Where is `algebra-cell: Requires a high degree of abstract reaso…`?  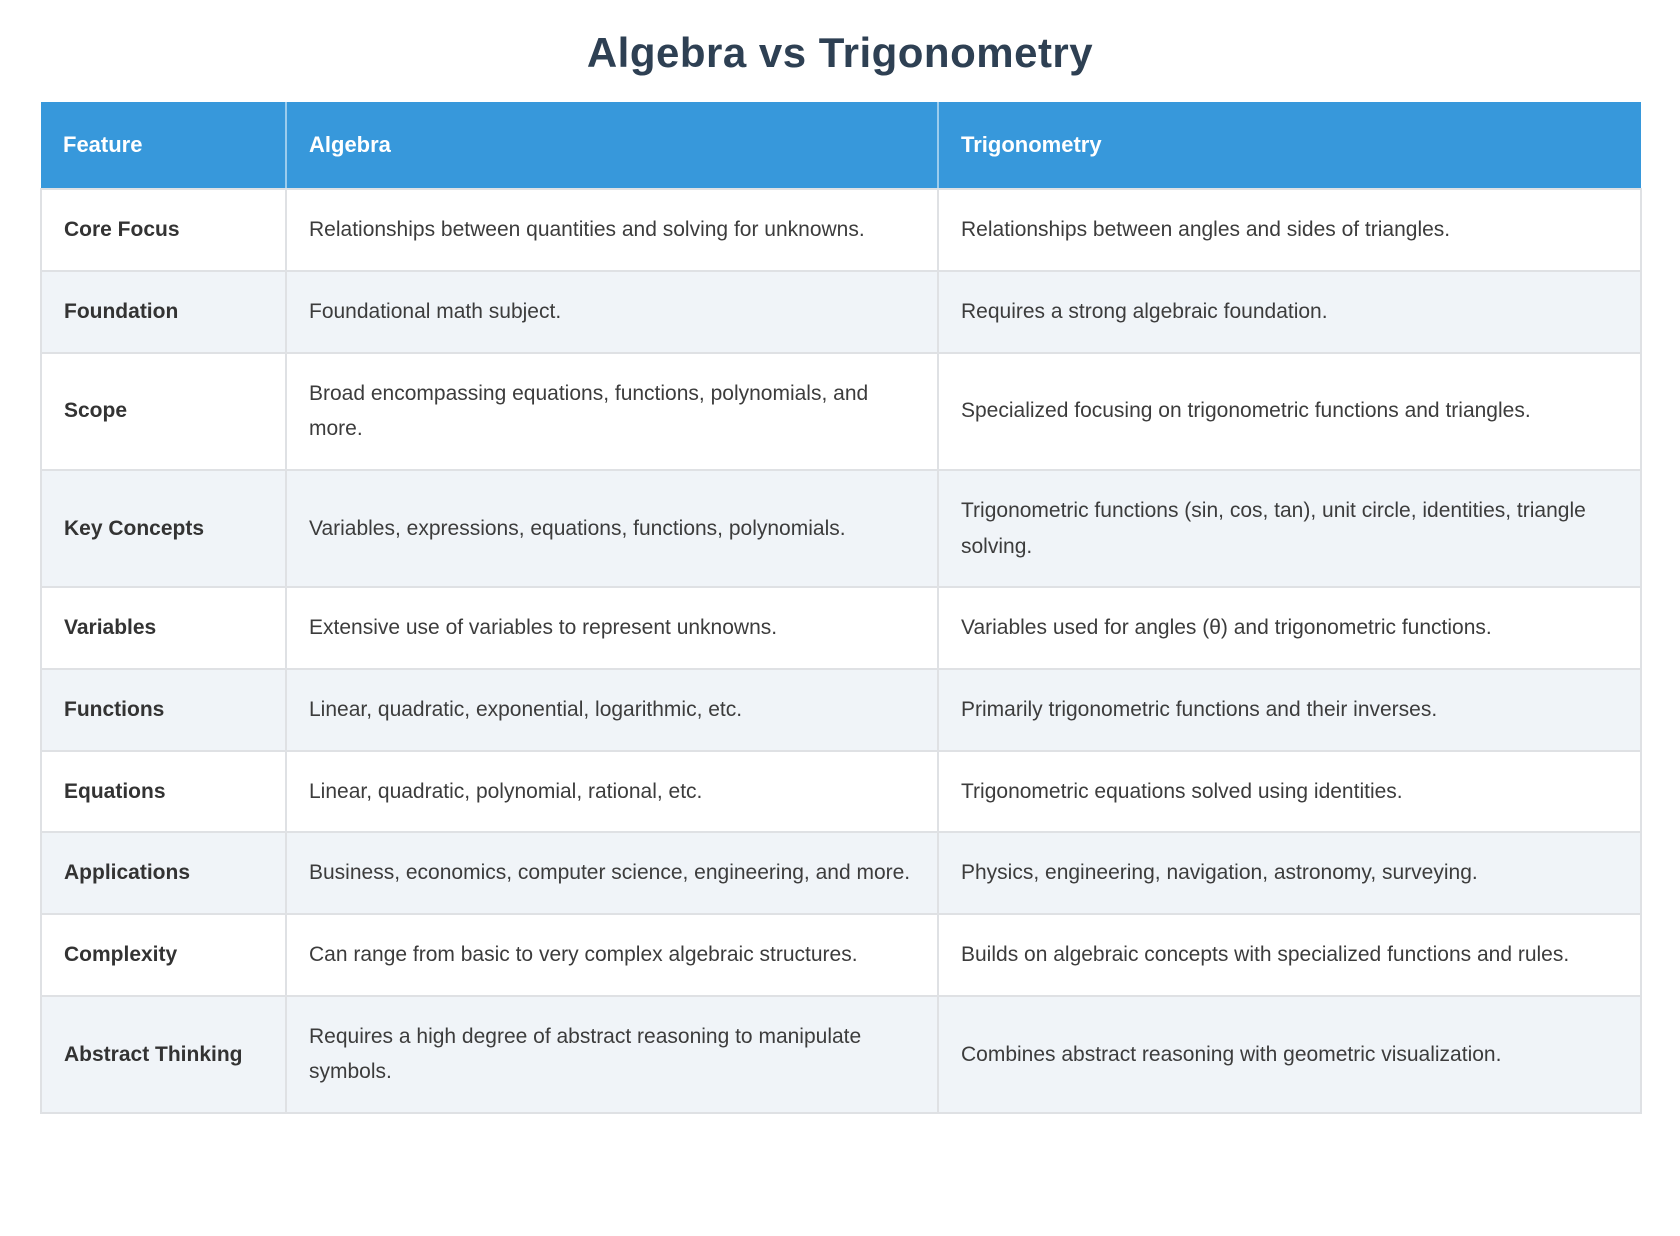
algebra-cell: Requires a high degree of abstract reaso… is located at coordinates (612, 1054).